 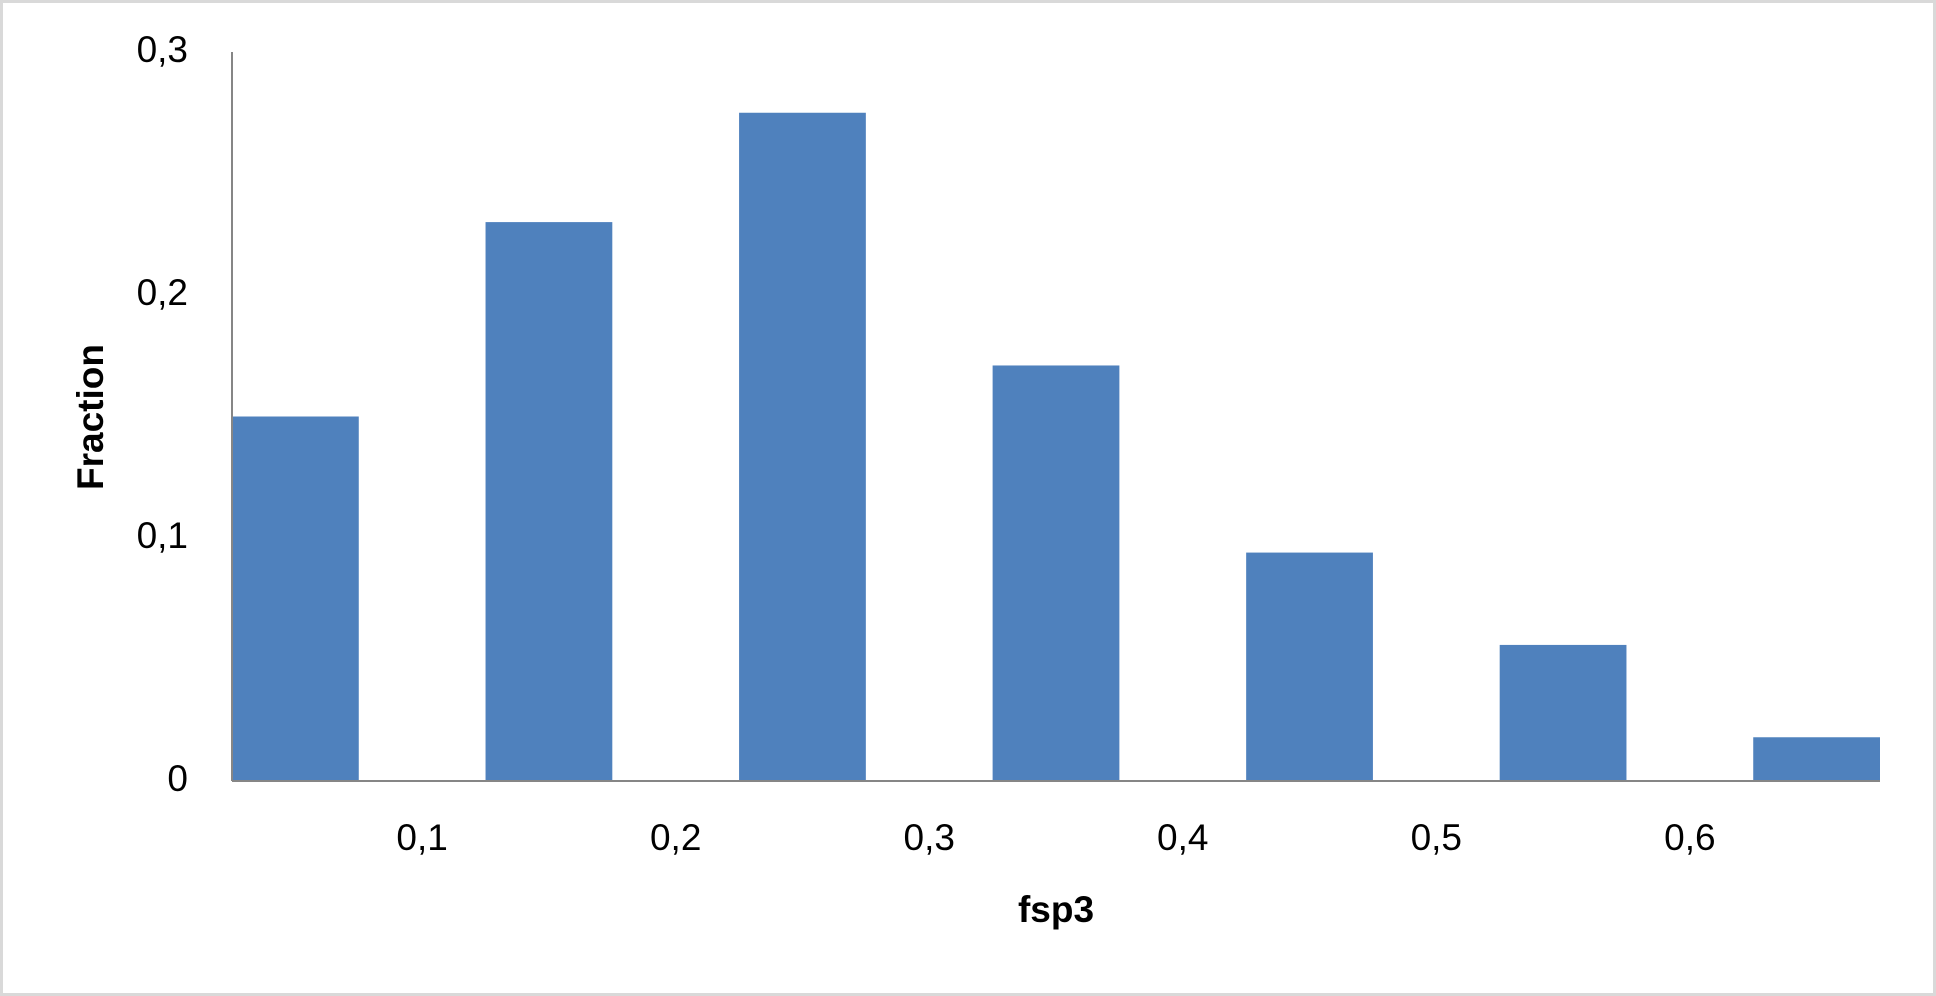 What do you see at coordinates (162, 49) in the screenshot?
I see `y-tick-label: 0,3` at bounding box center [162, 49].